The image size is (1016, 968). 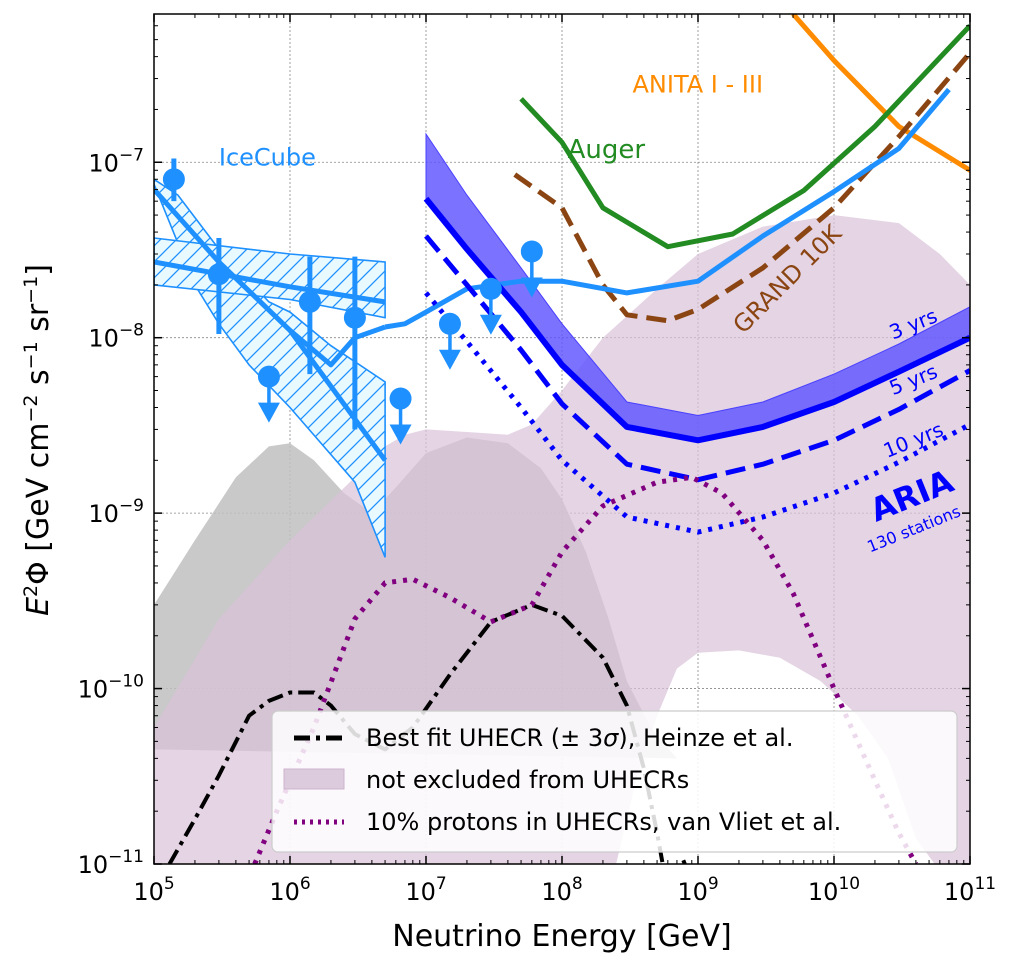 I want to click on band-icecube-horizontal-band, so click(x=270, y=278).